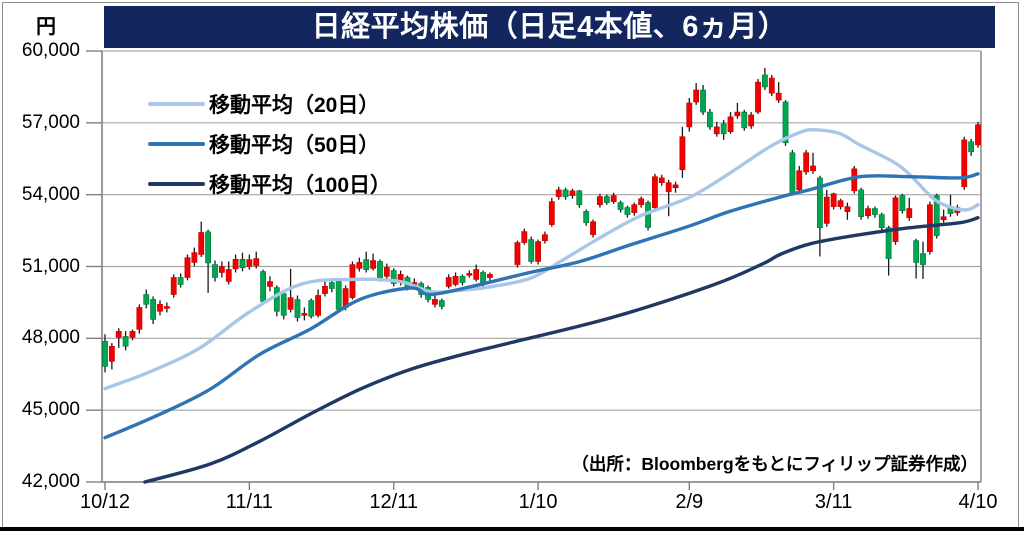 The image size is (1024, 536). What do you see at coordinates (50, 481) in the screenshot?
I see `y-axis-label: 42,000` at bounding box center [50, 481].